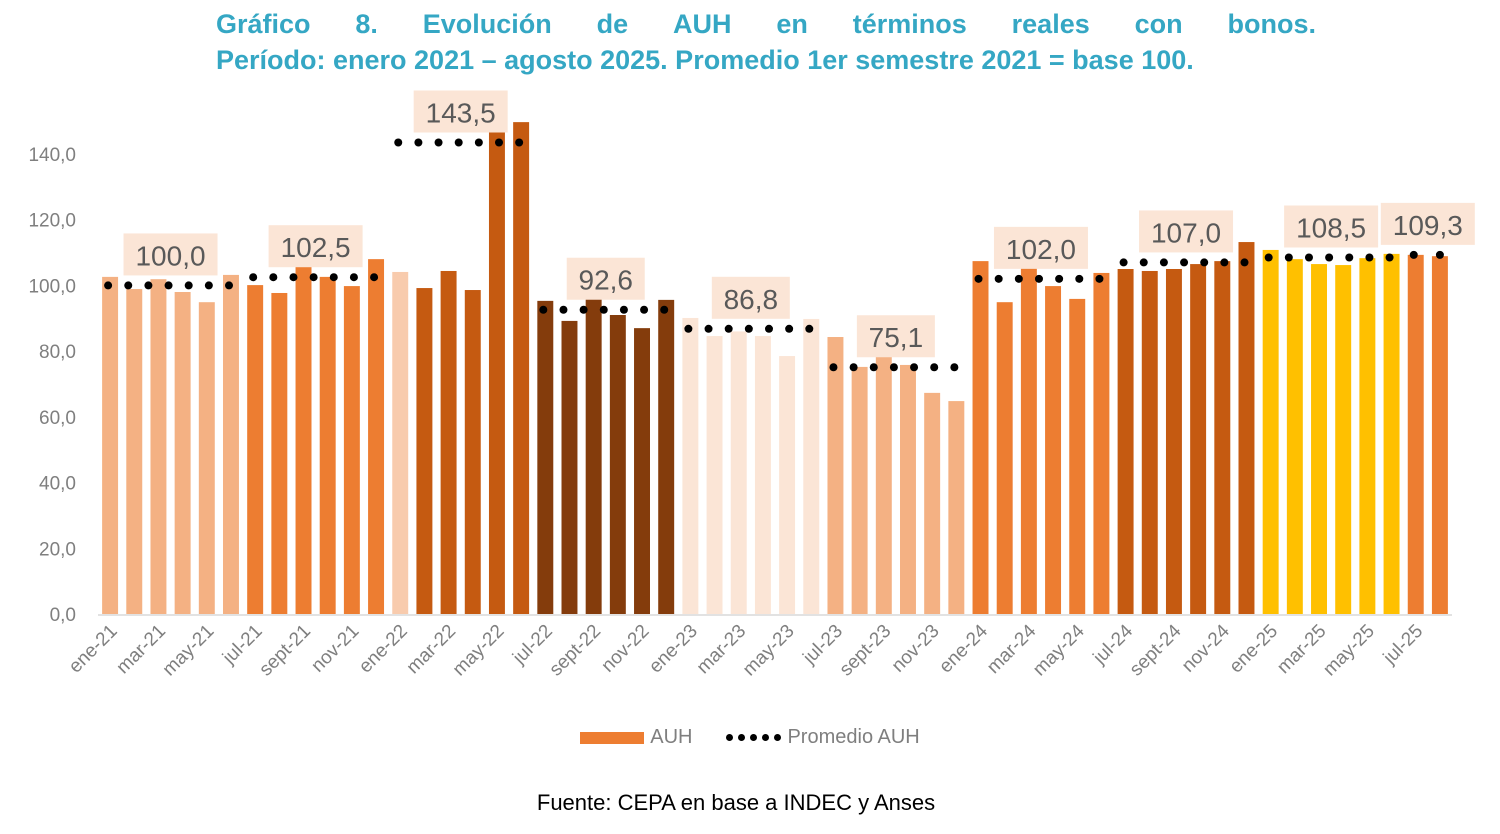 The height and width of the screenshot is (834, 1500). What do you see at coordinates (754, 737) in the screenshot?
I see `legend-dots-icon` at bounding box center [754, 737].